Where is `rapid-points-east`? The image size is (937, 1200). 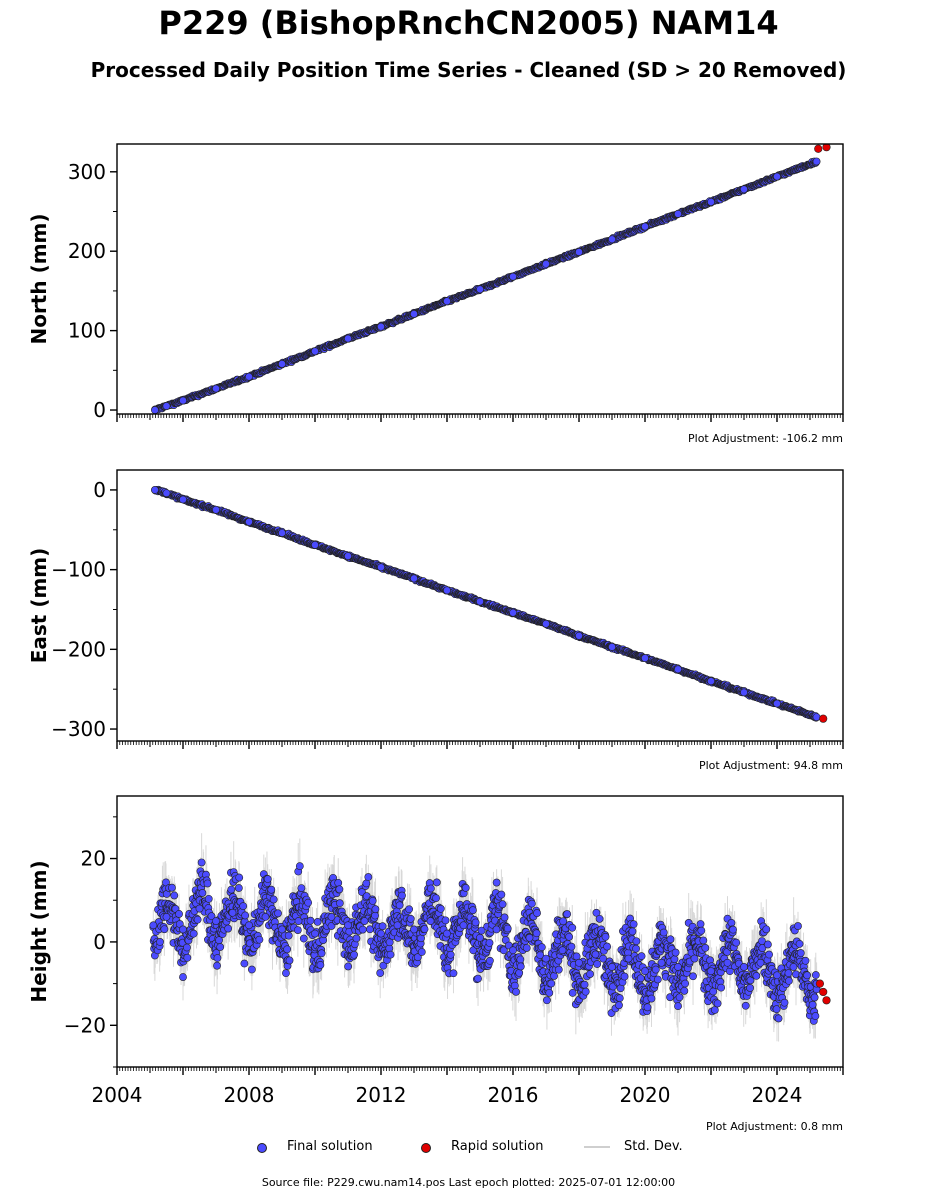 rapid-points-east is located at coordinates (823, 718).